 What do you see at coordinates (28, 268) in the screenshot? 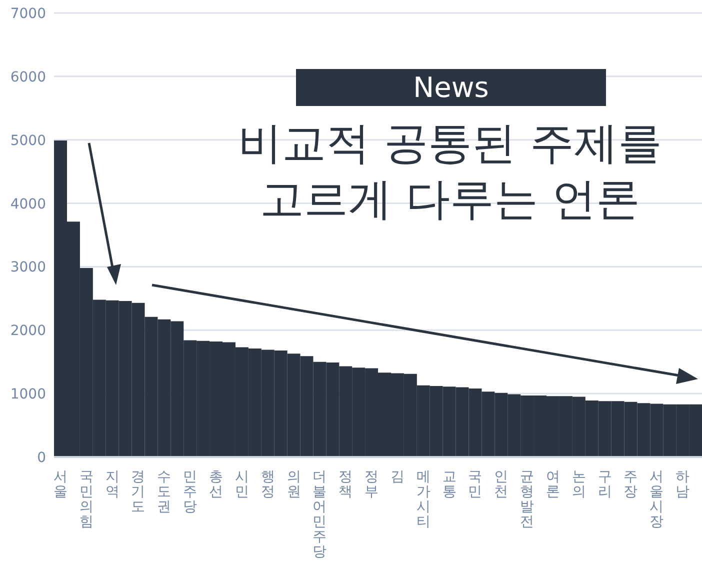
I see `y-tick-label: 3000` at bounding box center [28, 268].